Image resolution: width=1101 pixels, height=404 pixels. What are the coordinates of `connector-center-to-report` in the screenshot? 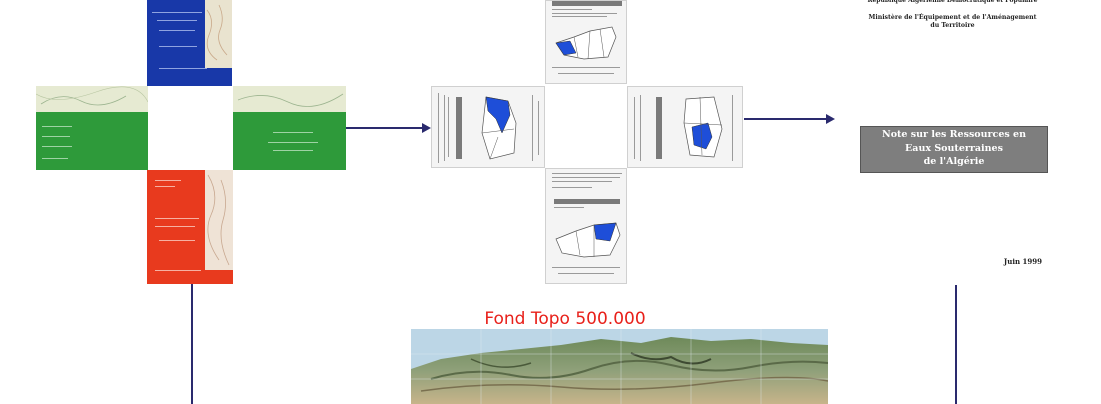 It's located at (785, 119).